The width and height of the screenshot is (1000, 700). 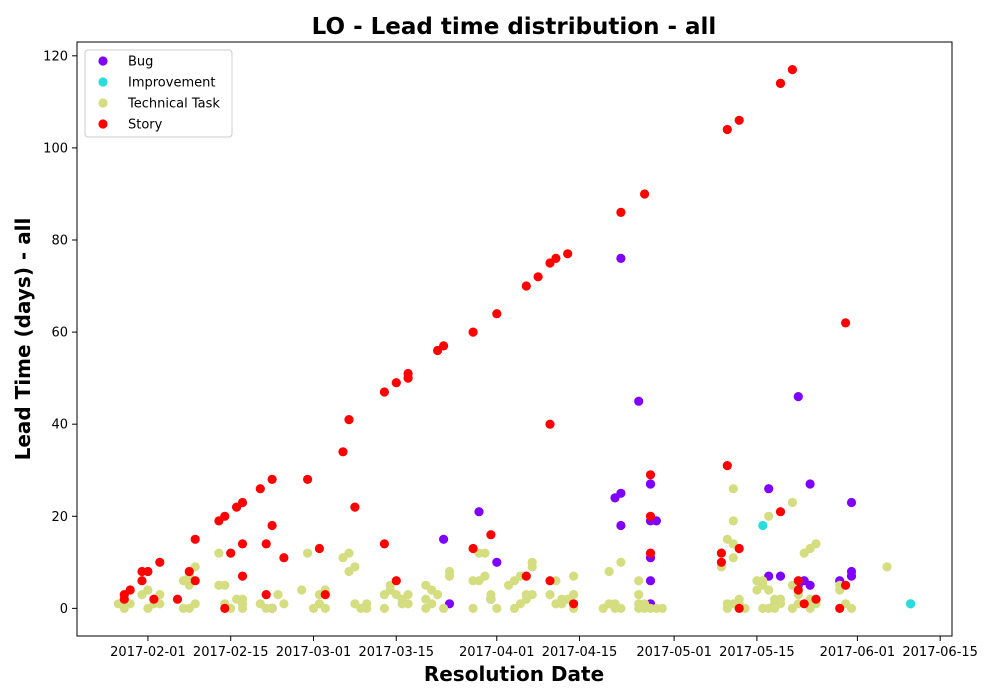 I want to click on x-tick-label: 2017-03-15, so click(x=396, y=652).